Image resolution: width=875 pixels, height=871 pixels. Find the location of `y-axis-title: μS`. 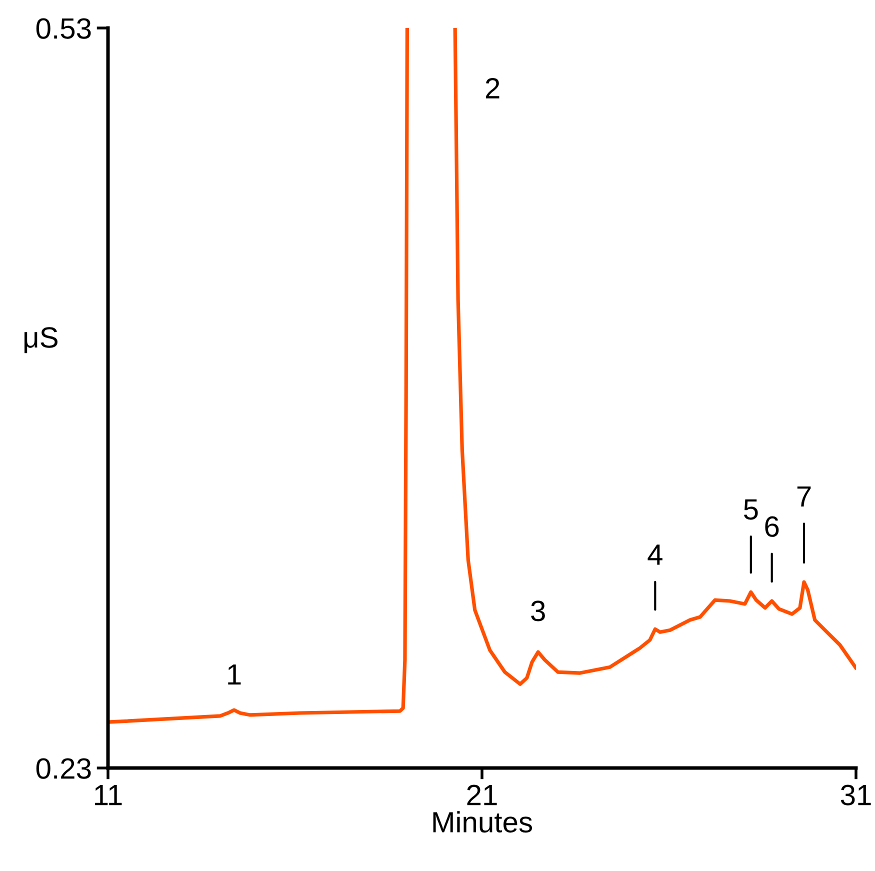

y-axis-title: μS is located at coordinates (41, 340).